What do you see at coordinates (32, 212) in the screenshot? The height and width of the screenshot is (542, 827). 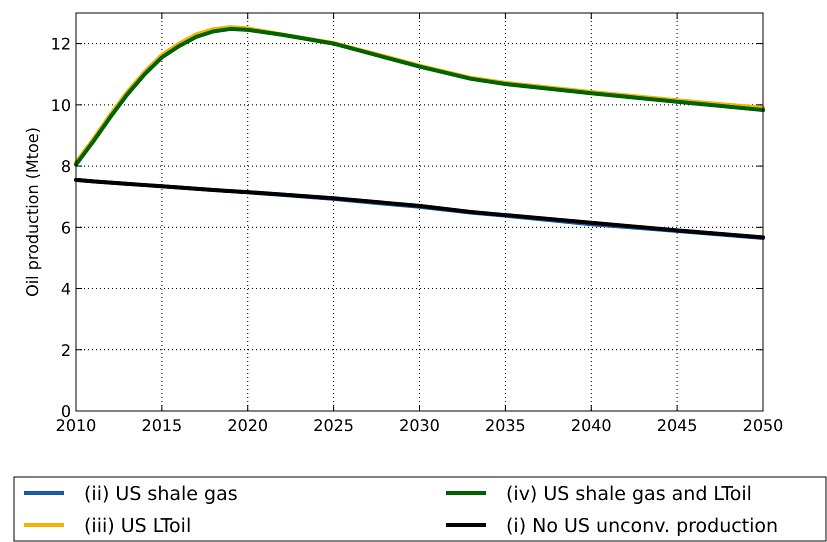 I see `y-axis-title: Oil production (Mtoe)` at bounding box center [32, 212].